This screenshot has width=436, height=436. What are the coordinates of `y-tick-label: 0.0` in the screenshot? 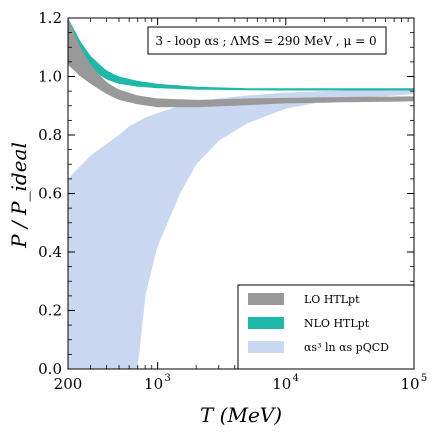 It's located at (50, 369).